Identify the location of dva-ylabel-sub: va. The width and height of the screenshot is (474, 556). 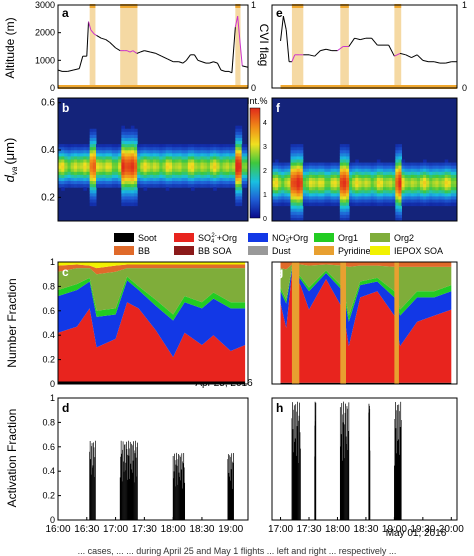
(14, 170).